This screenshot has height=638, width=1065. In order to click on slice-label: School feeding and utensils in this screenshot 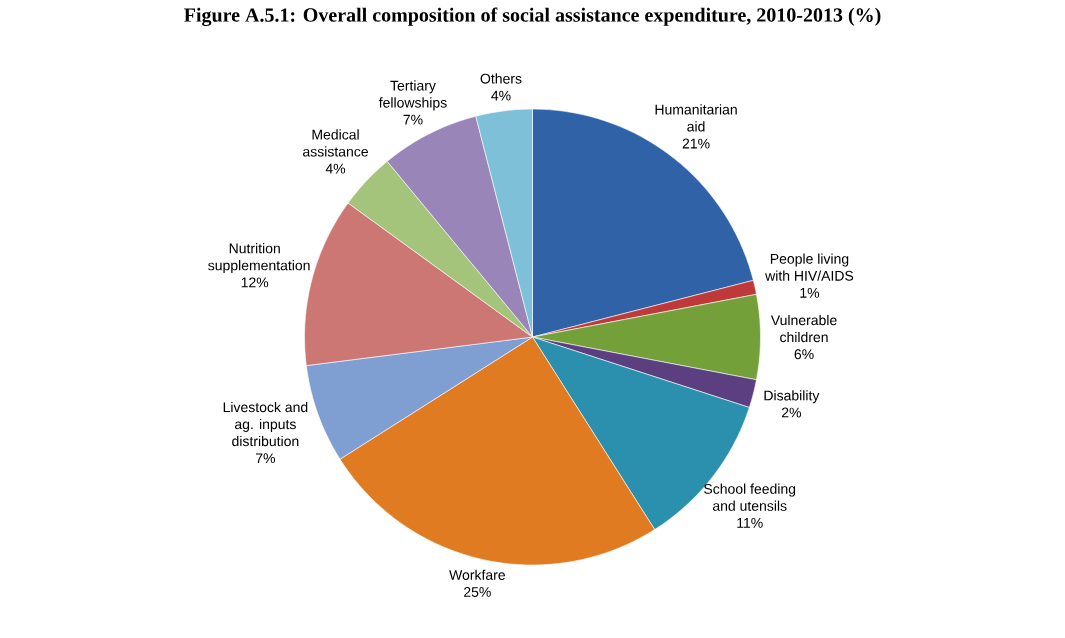, I will do `click(750, 497)`.